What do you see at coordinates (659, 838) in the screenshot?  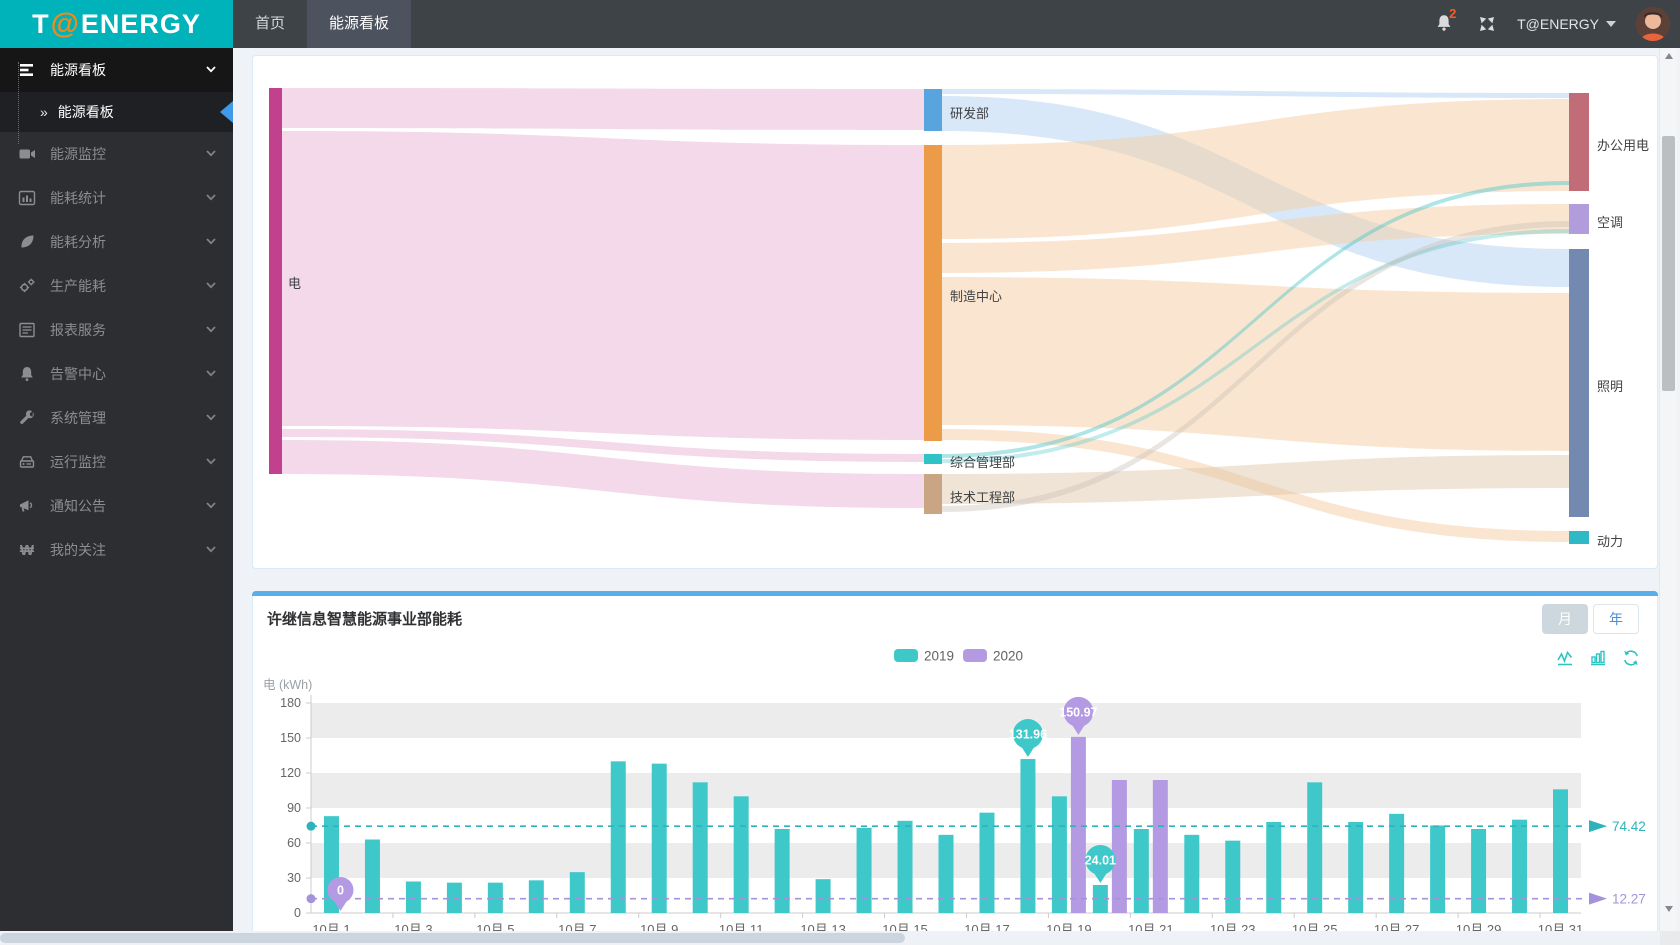 I see `bar-2019-10月 9` at bounding box center [659, 838].